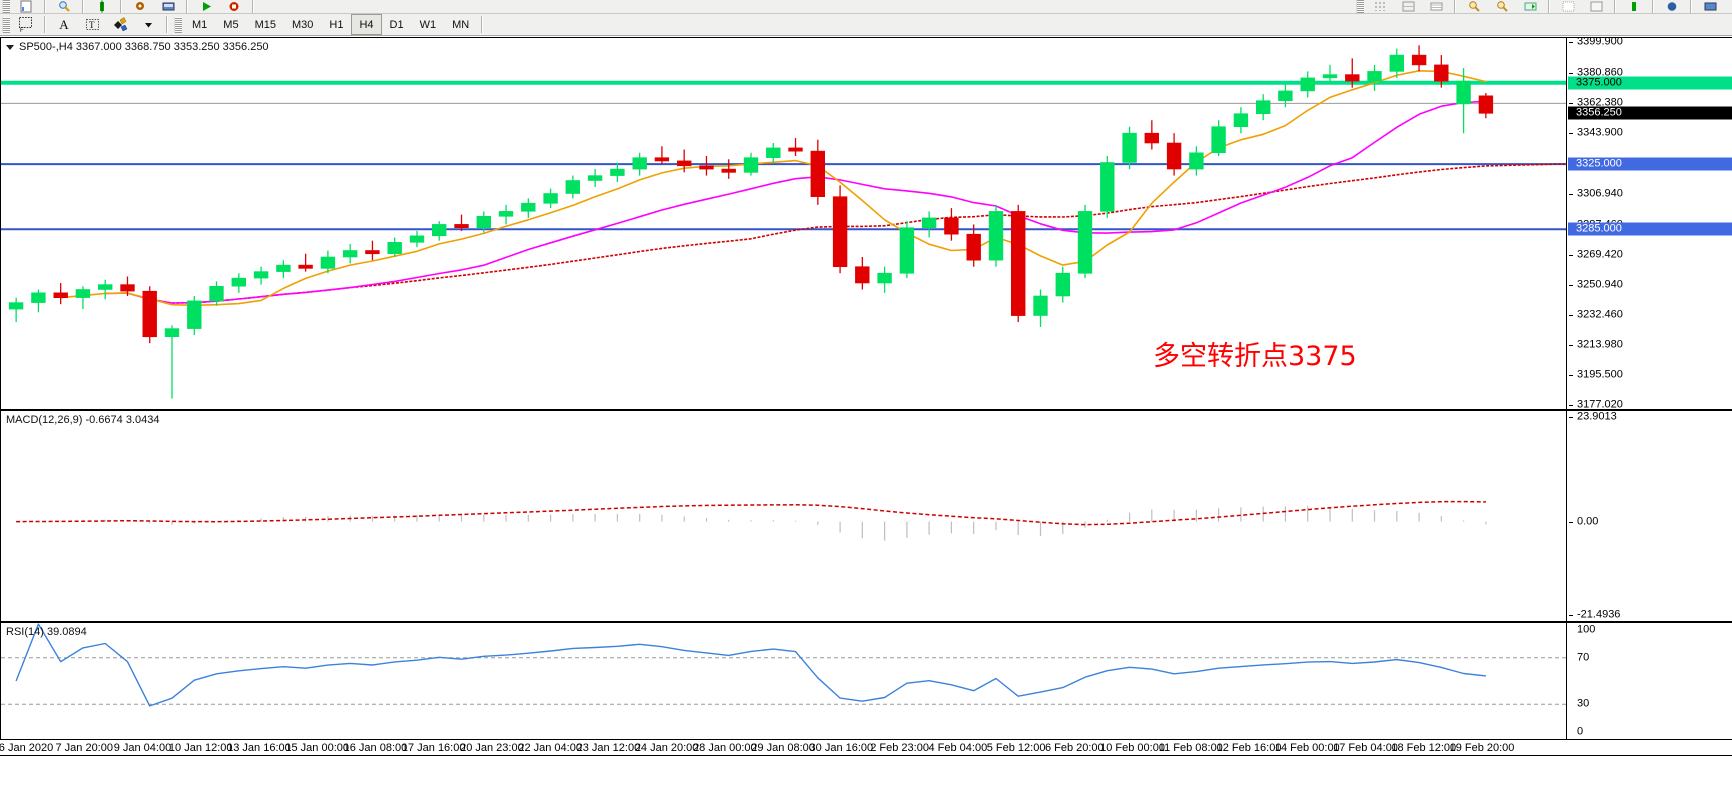  I want to click on chart-annotation-text: 多空转折点3375, so click(1255, 356).